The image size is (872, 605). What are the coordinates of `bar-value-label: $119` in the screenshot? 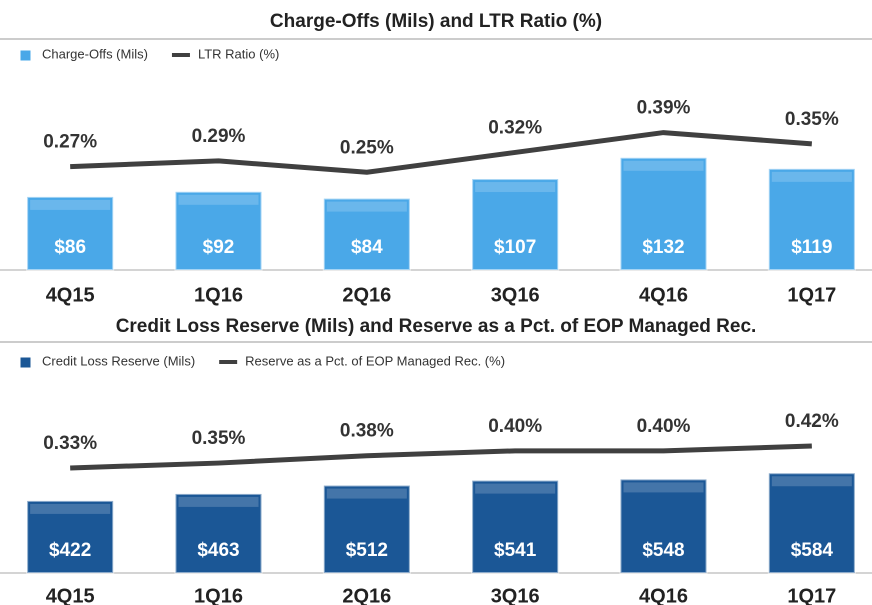 It's located at (811, 247).